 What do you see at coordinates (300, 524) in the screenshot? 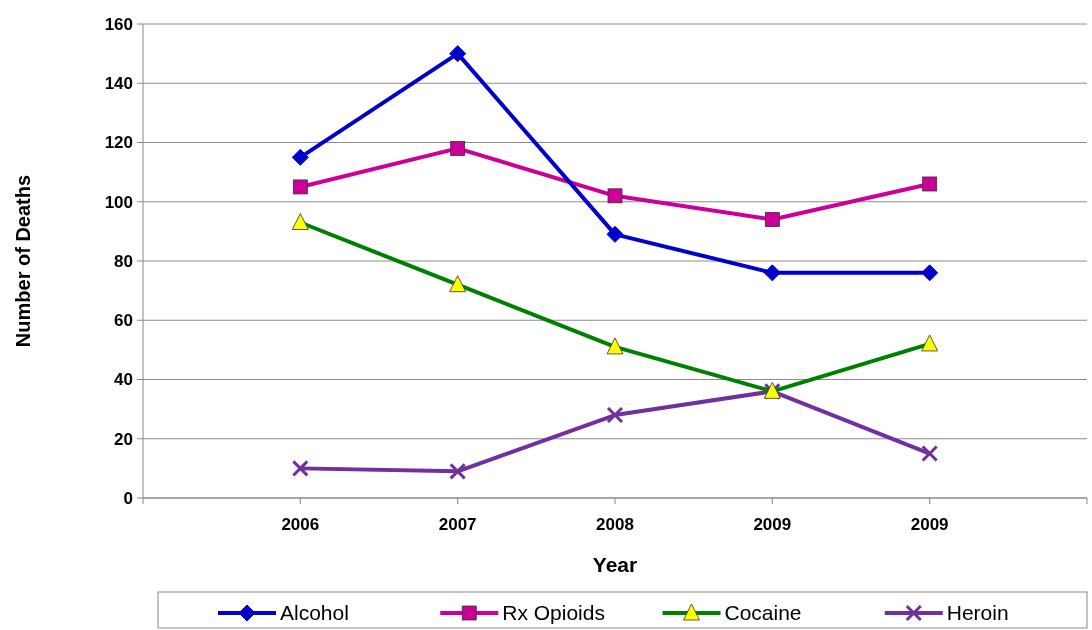
I see `x-tick-label: 2006` at bounding box center [300, 524].